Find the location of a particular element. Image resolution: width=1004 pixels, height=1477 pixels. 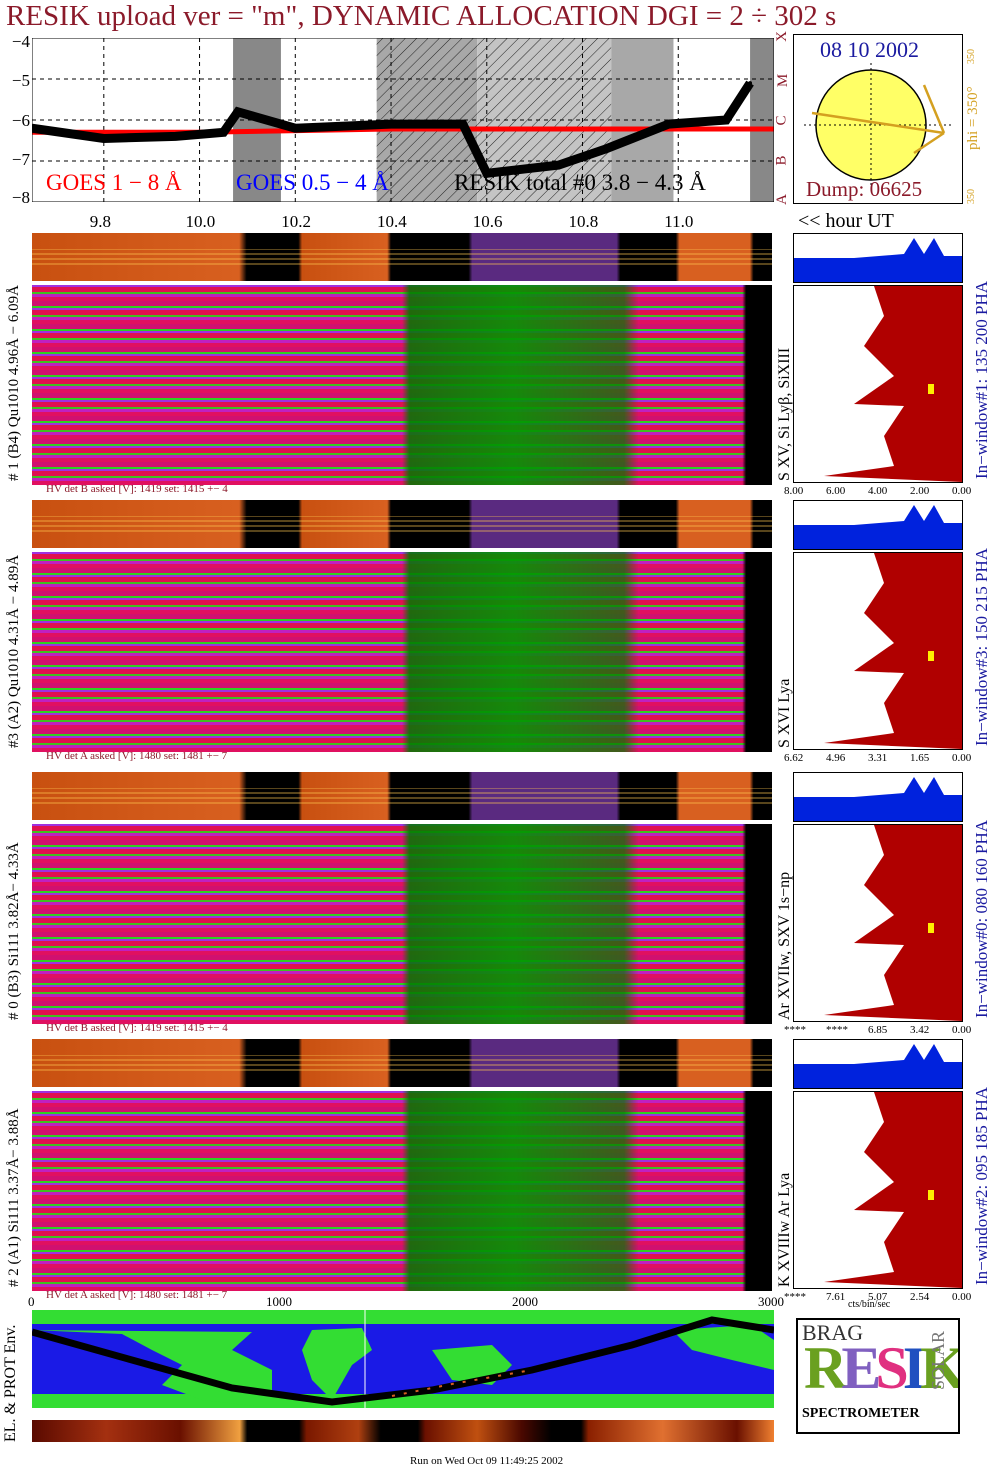

hist-tick: **** is located at coordinates (837, 1030).